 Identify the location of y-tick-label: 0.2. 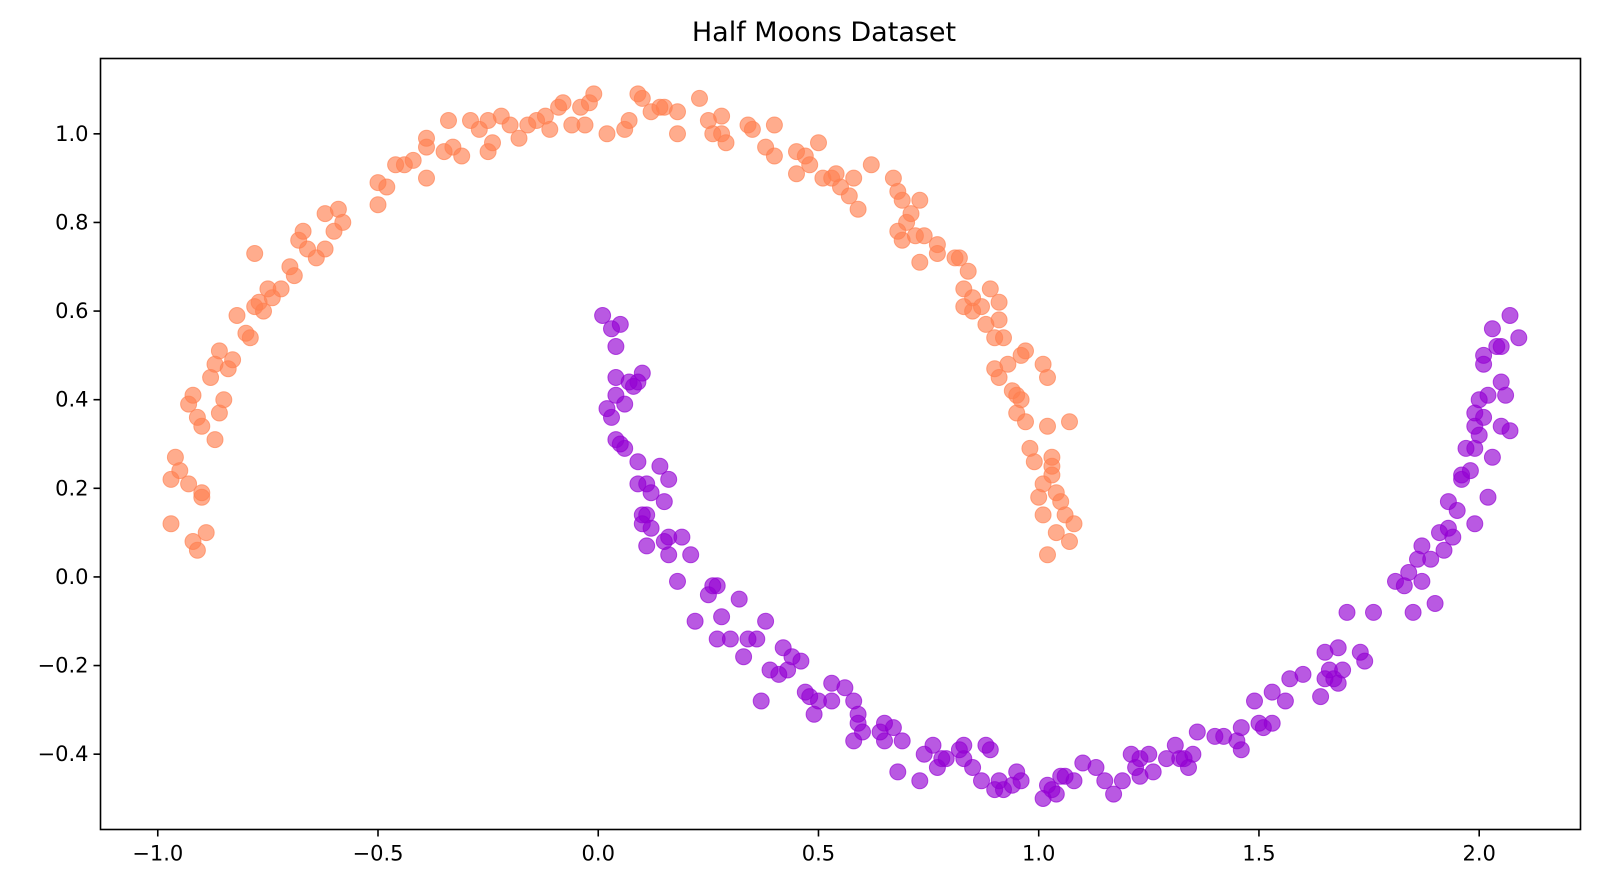
(71, 488).